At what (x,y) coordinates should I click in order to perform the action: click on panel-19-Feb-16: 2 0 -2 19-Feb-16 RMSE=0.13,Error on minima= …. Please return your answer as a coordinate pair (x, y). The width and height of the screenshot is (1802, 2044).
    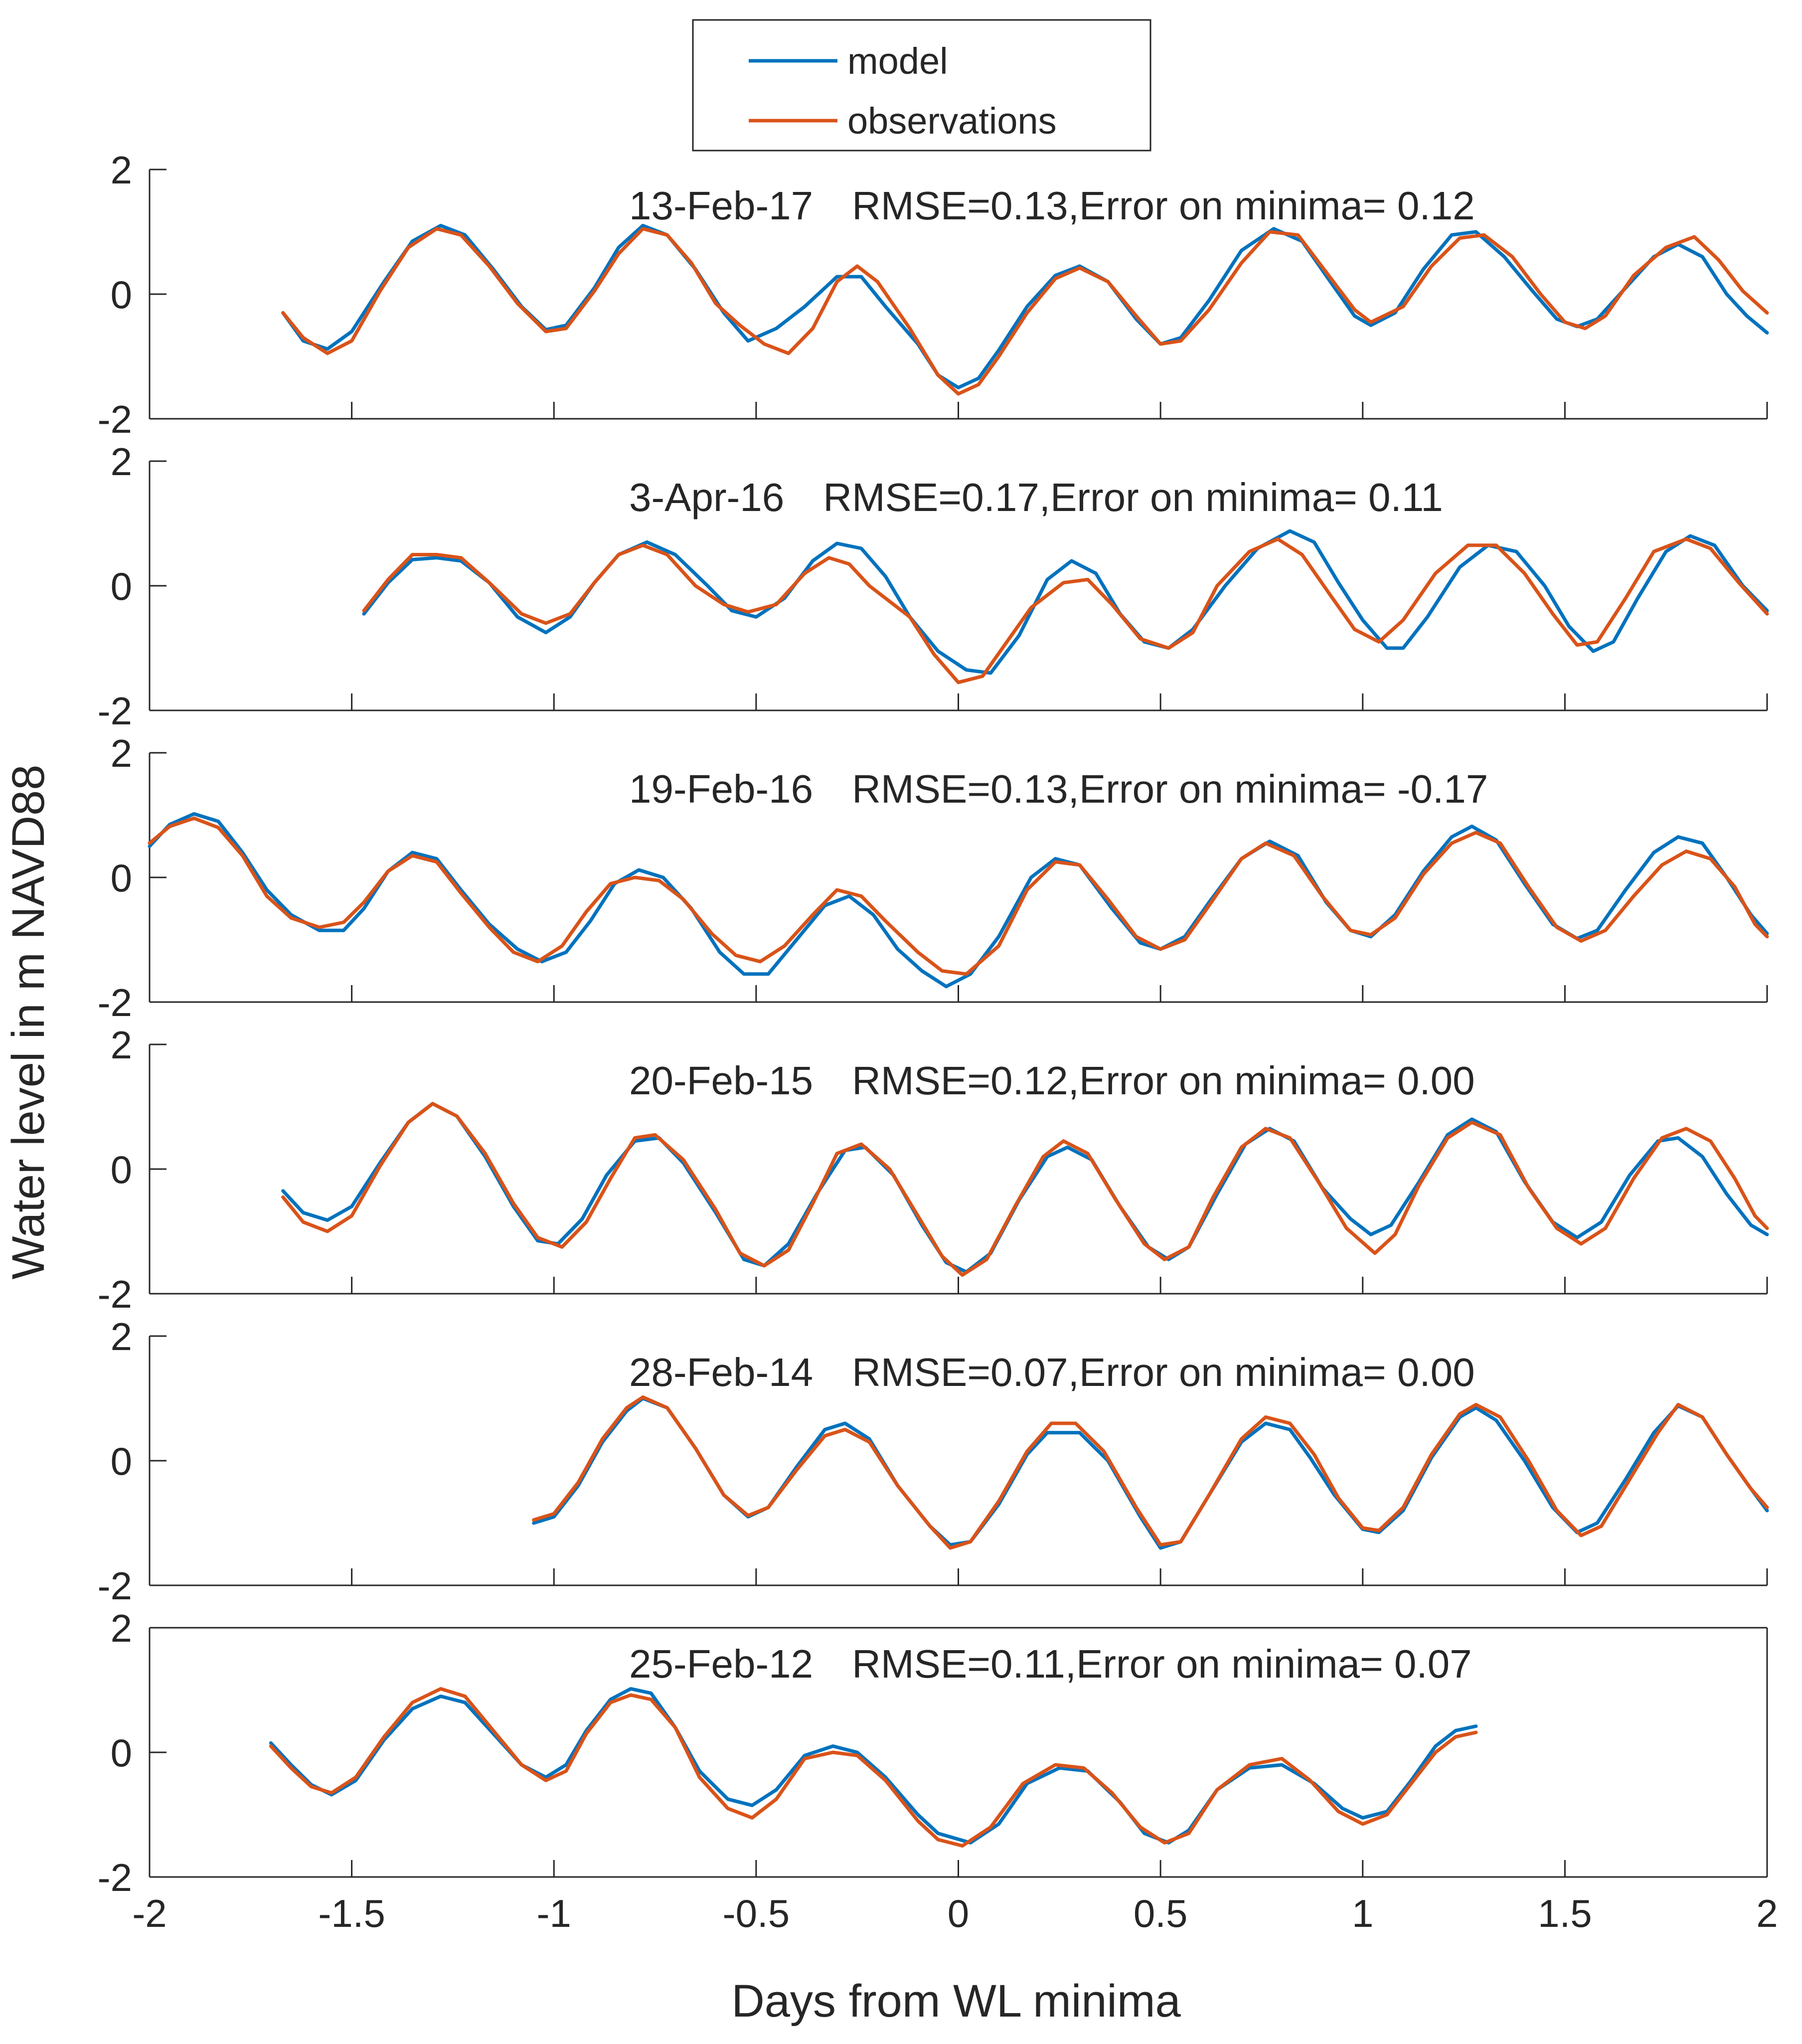
    Looking at the image, I should click on (933, 877).